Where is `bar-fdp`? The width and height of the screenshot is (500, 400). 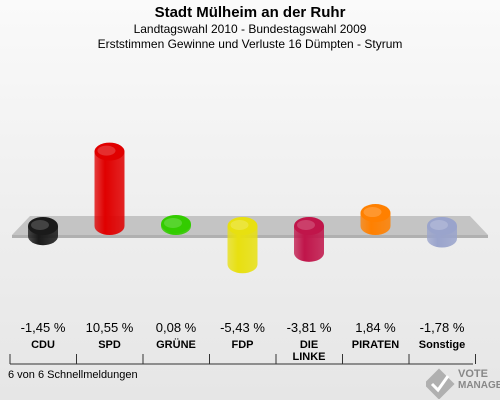
bar-fdp is located at coordinates (242, 245).